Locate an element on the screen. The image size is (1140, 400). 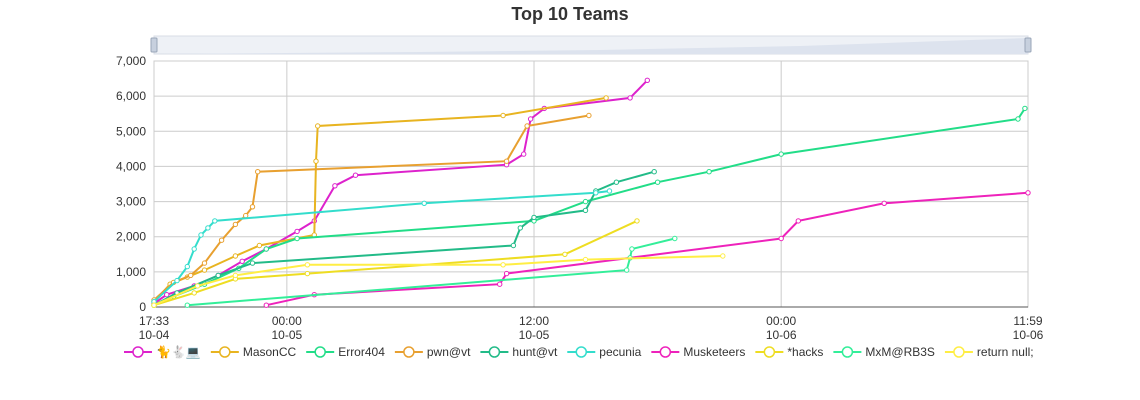
legend-item: hunt@vt is located at coordinates (519, 352).